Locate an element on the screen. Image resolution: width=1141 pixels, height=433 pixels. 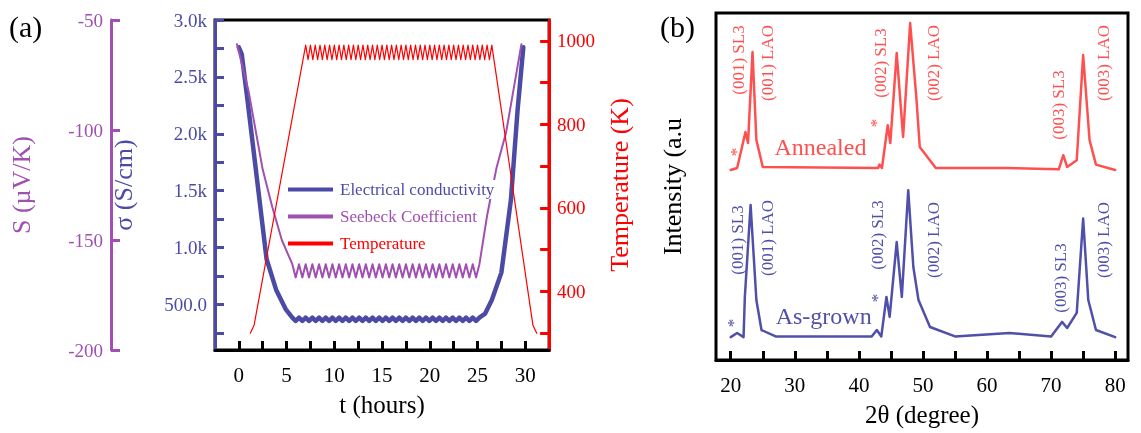
x-tick-label: 70 is located at coordinates (1051, 384).